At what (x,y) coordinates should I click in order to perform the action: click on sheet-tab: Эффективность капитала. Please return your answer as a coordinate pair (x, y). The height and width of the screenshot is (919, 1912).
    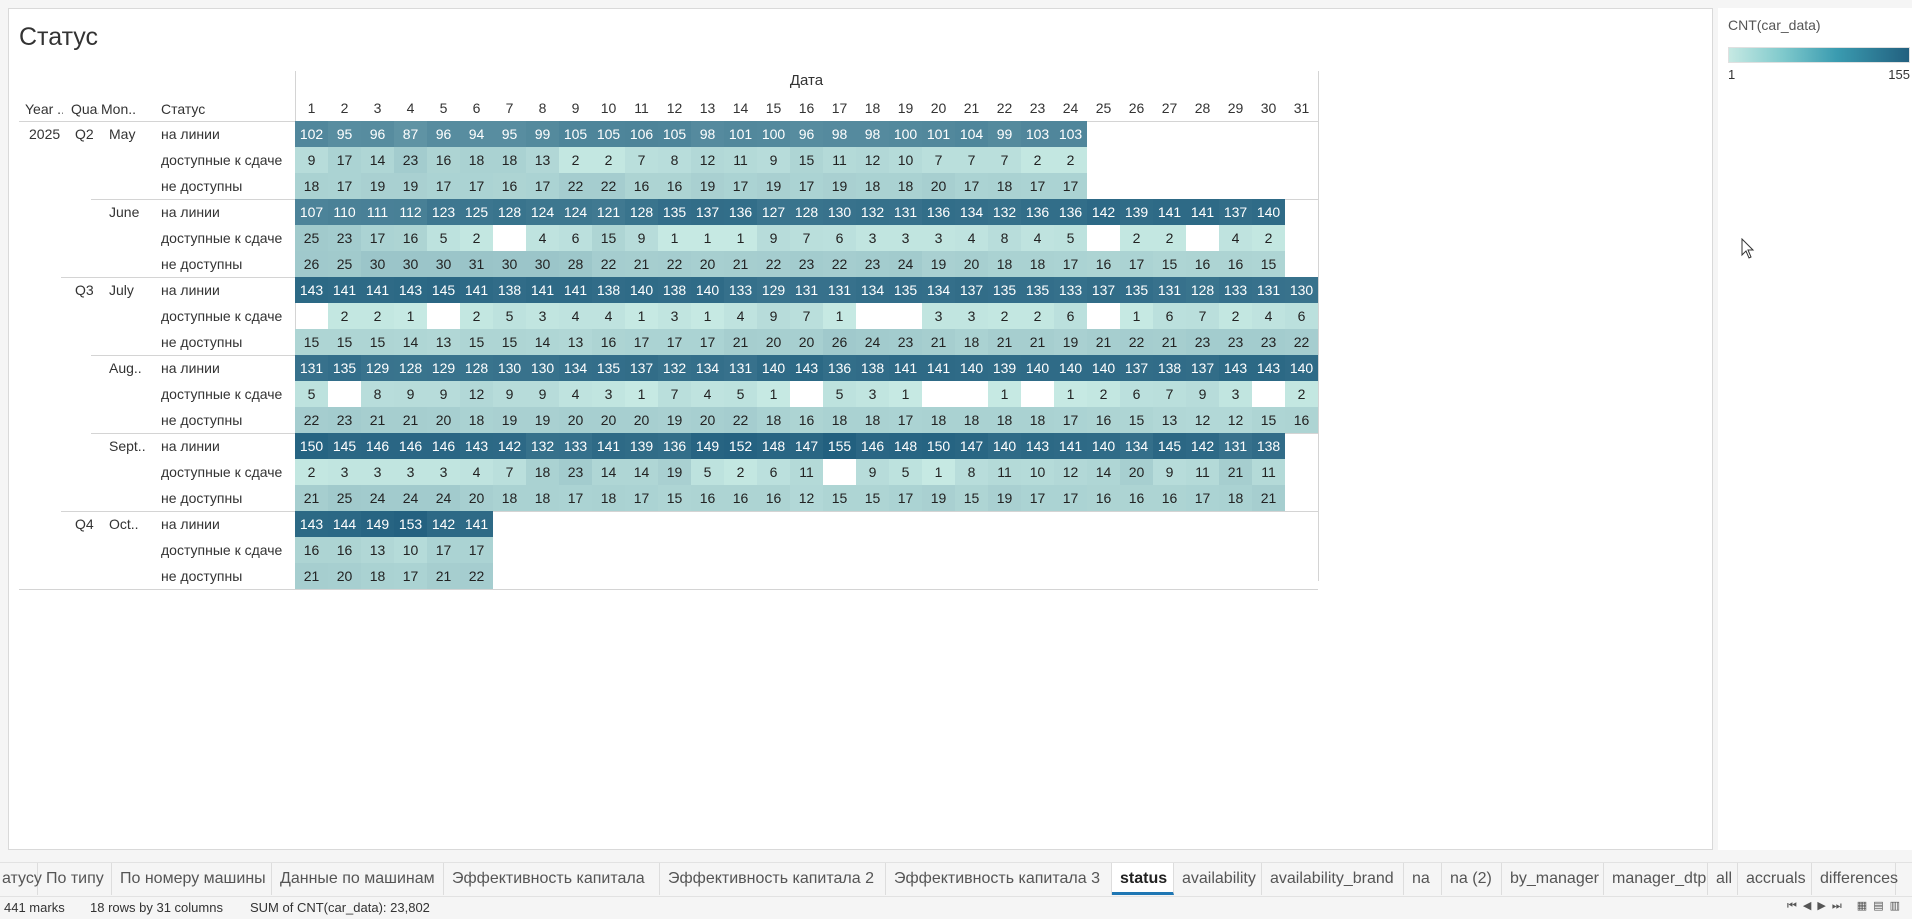
    Looking at the image, I should click on (552, 879).